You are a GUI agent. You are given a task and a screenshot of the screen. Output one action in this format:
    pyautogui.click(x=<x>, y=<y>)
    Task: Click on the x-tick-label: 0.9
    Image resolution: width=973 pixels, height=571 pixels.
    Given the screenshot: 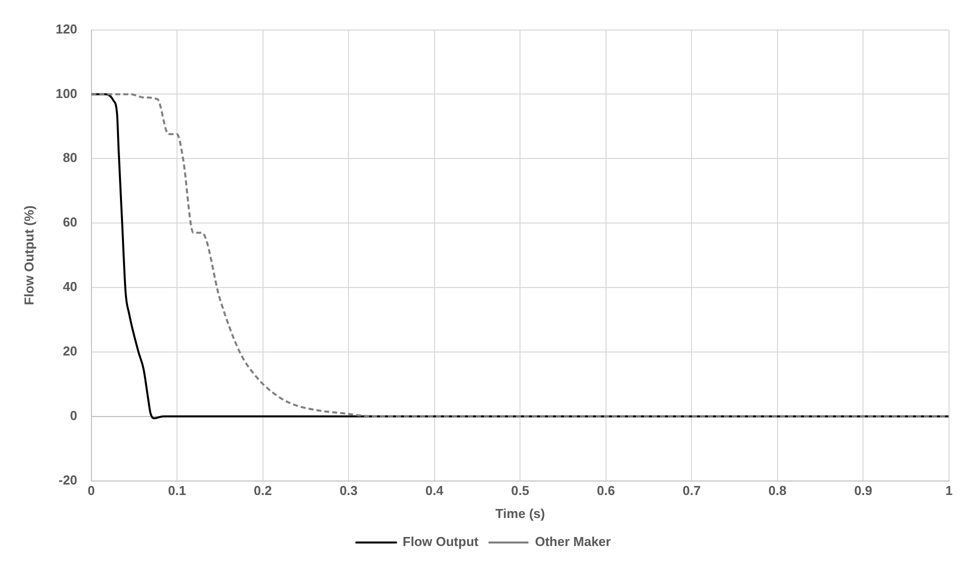 What is the action you would take?
    pyautogui.click(x=863, y=490)
    